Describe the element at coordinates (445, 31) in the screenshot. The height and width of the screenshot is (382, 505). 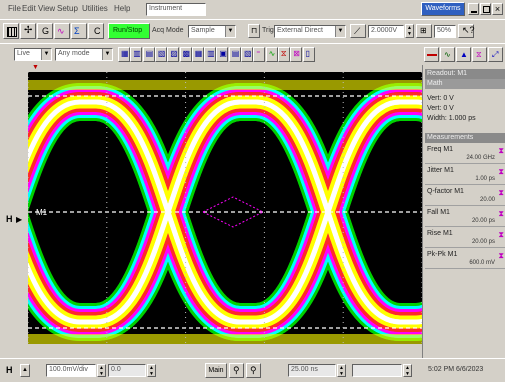
I see `percent-field: 50%` at that location.